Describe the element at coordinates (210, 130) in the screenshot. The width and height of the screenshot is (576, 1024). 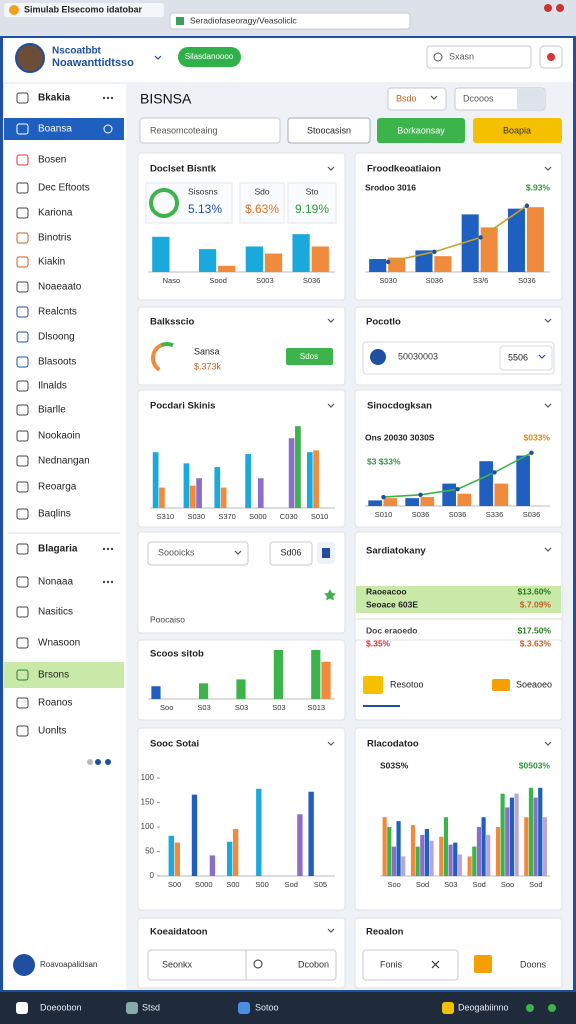
I see `text-input` at that location.